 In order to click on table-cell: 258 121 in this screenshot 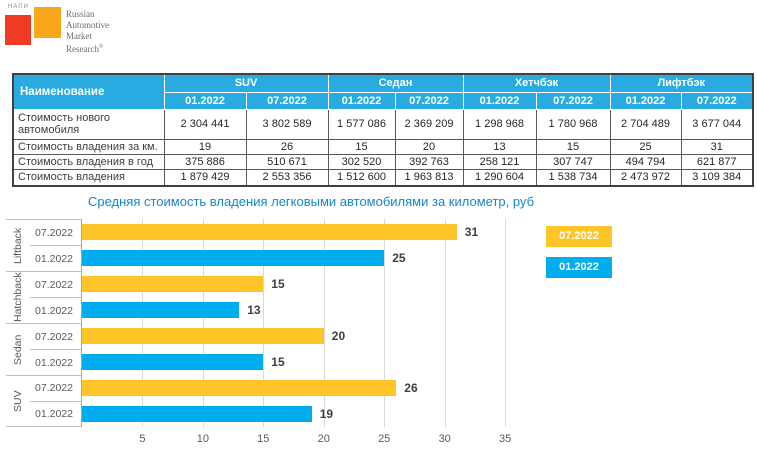, I will do `click(499, 161)`.